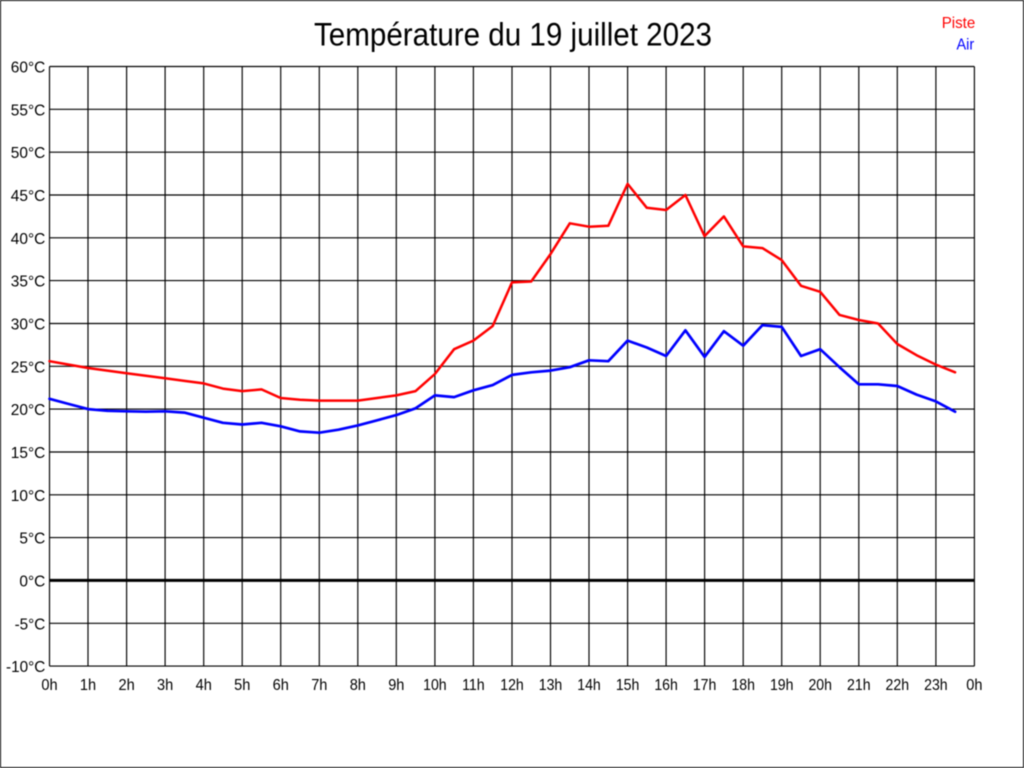  Describe the element at coordinates (936, 685) in the screenshot. I see `svg-text: 23h` at that location.